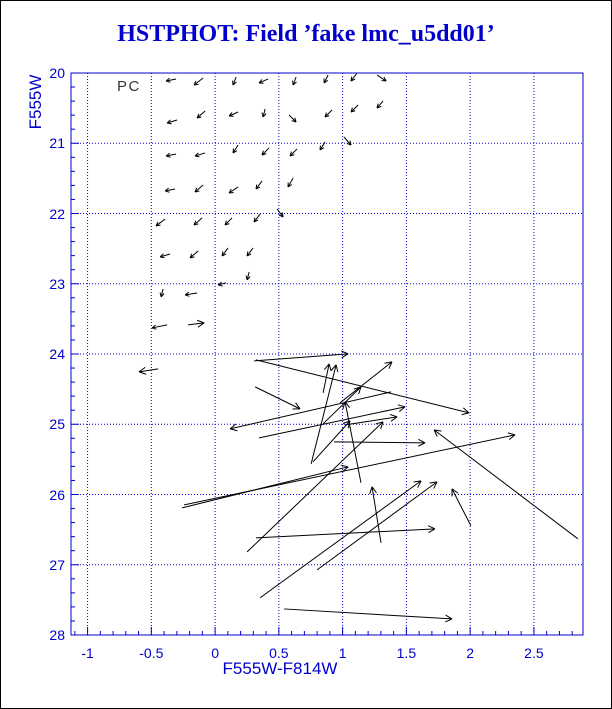 The image size is (612, 709). What do you see at coordinates (342, 653) in the screenshot?
I see `x-tick-label: 1` at bounding box center [342, 653].